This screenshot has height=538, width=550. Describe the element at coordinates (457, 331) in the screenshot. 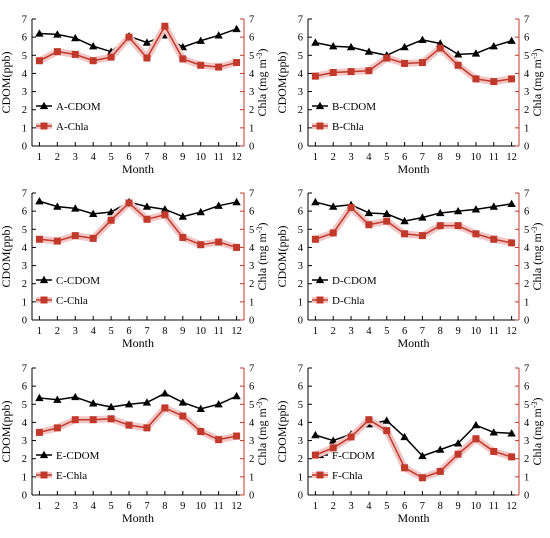

I see `panel-d-xtick-label: 9` at that location.